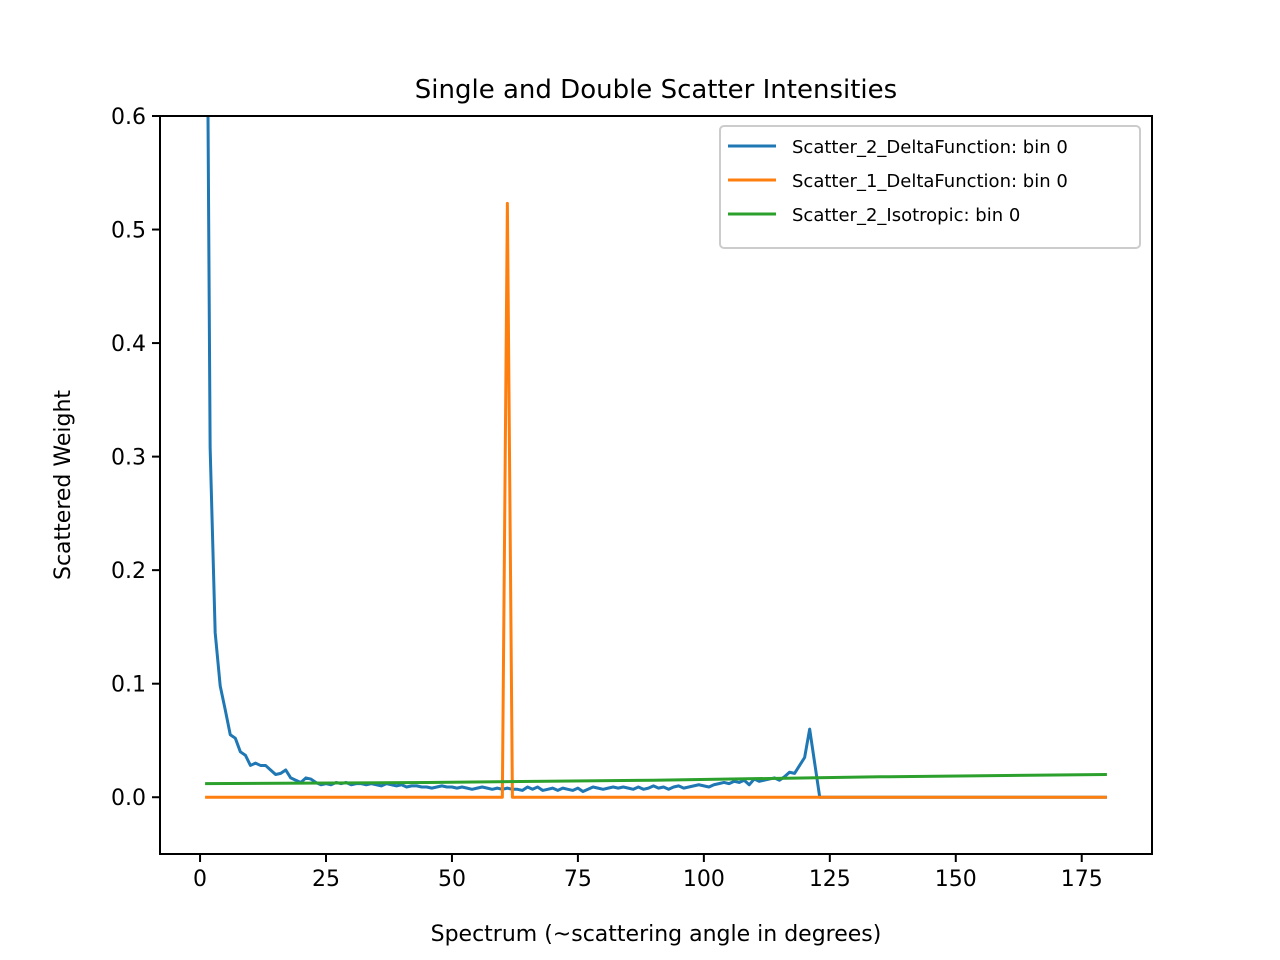 The width and height of the screenshot is (1280, 960). I want to click on x-axis-label: Spectrum (~scattering angle in degrees), so click(656, 934).